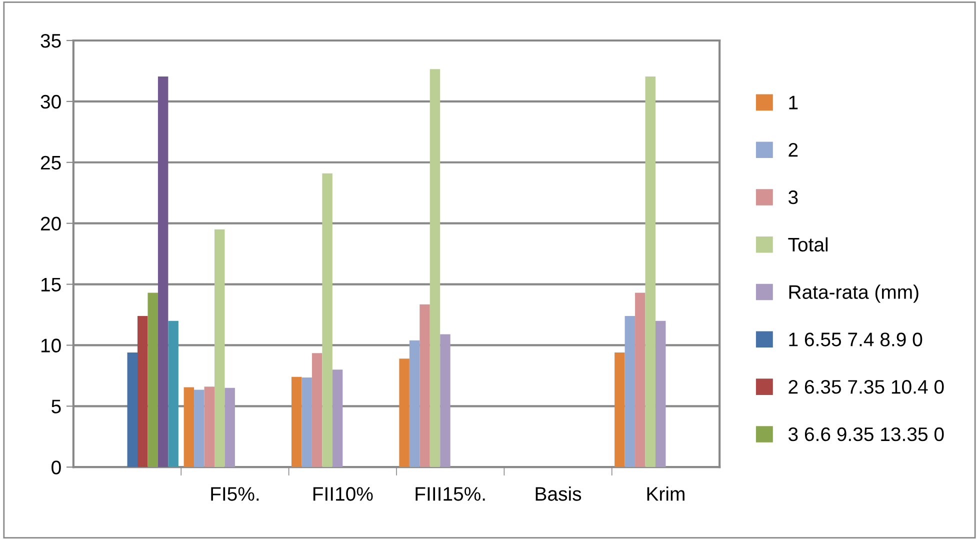 Image resolution: width=979 pixels, height=540 pixels. I want to click on x-tick-label: Krim, so click(665, 493).